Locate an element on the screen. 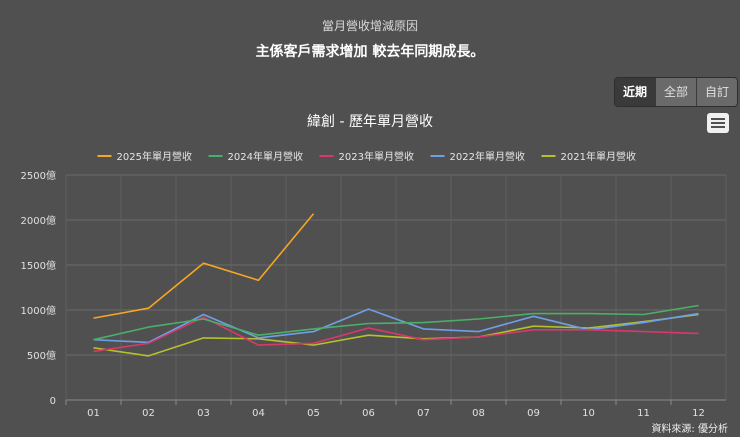 Image resolution: width=740 pixels, height=437 pixels. x-tick-label: 06 is located at coordinates (368, 413).